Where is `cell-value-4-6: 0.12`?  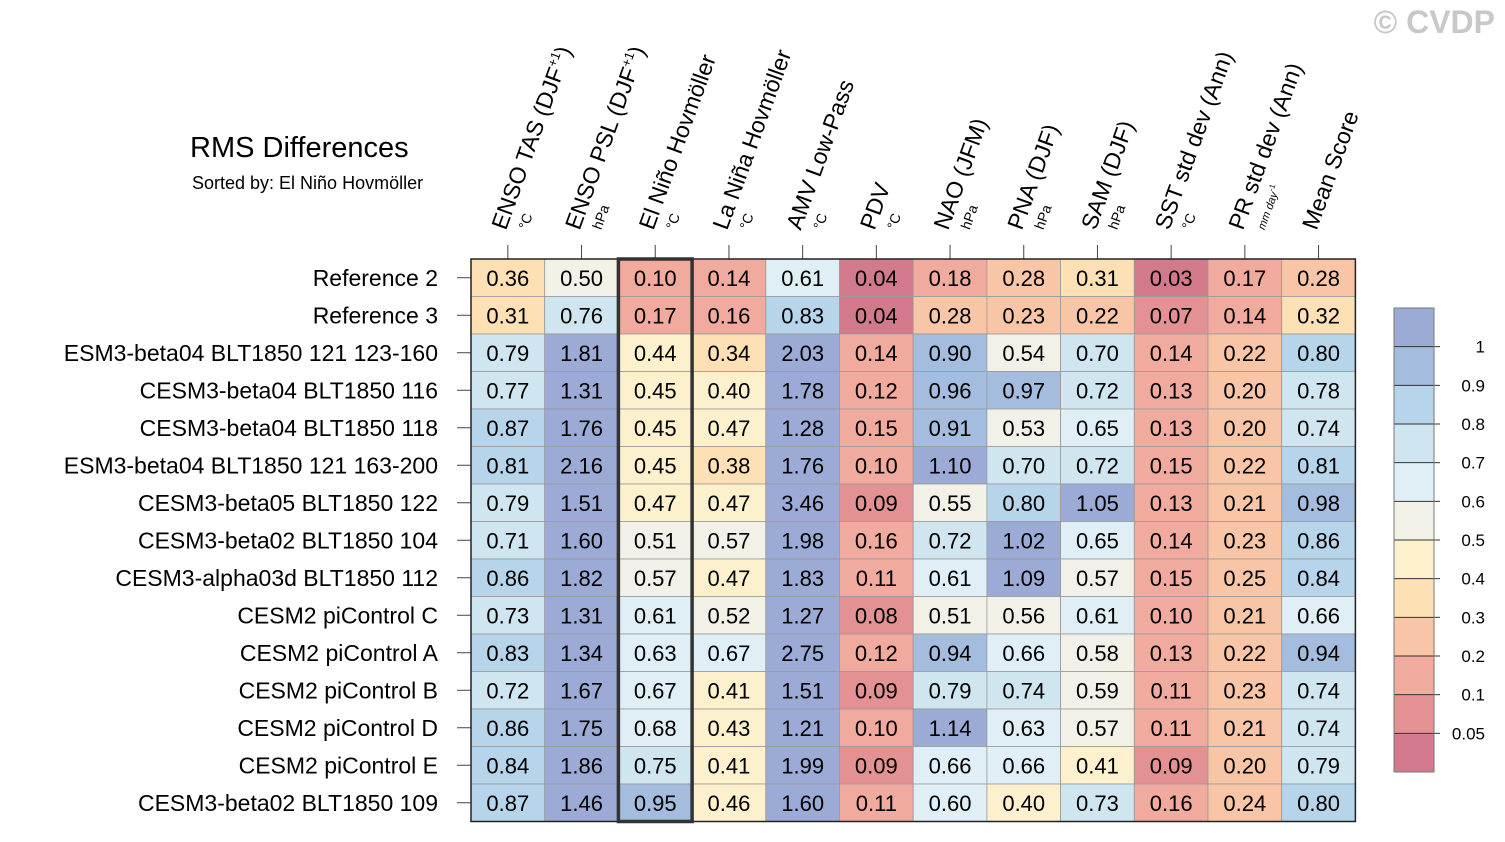 cell-value-4-6: 0.12 is located at coordinates (876, 390).